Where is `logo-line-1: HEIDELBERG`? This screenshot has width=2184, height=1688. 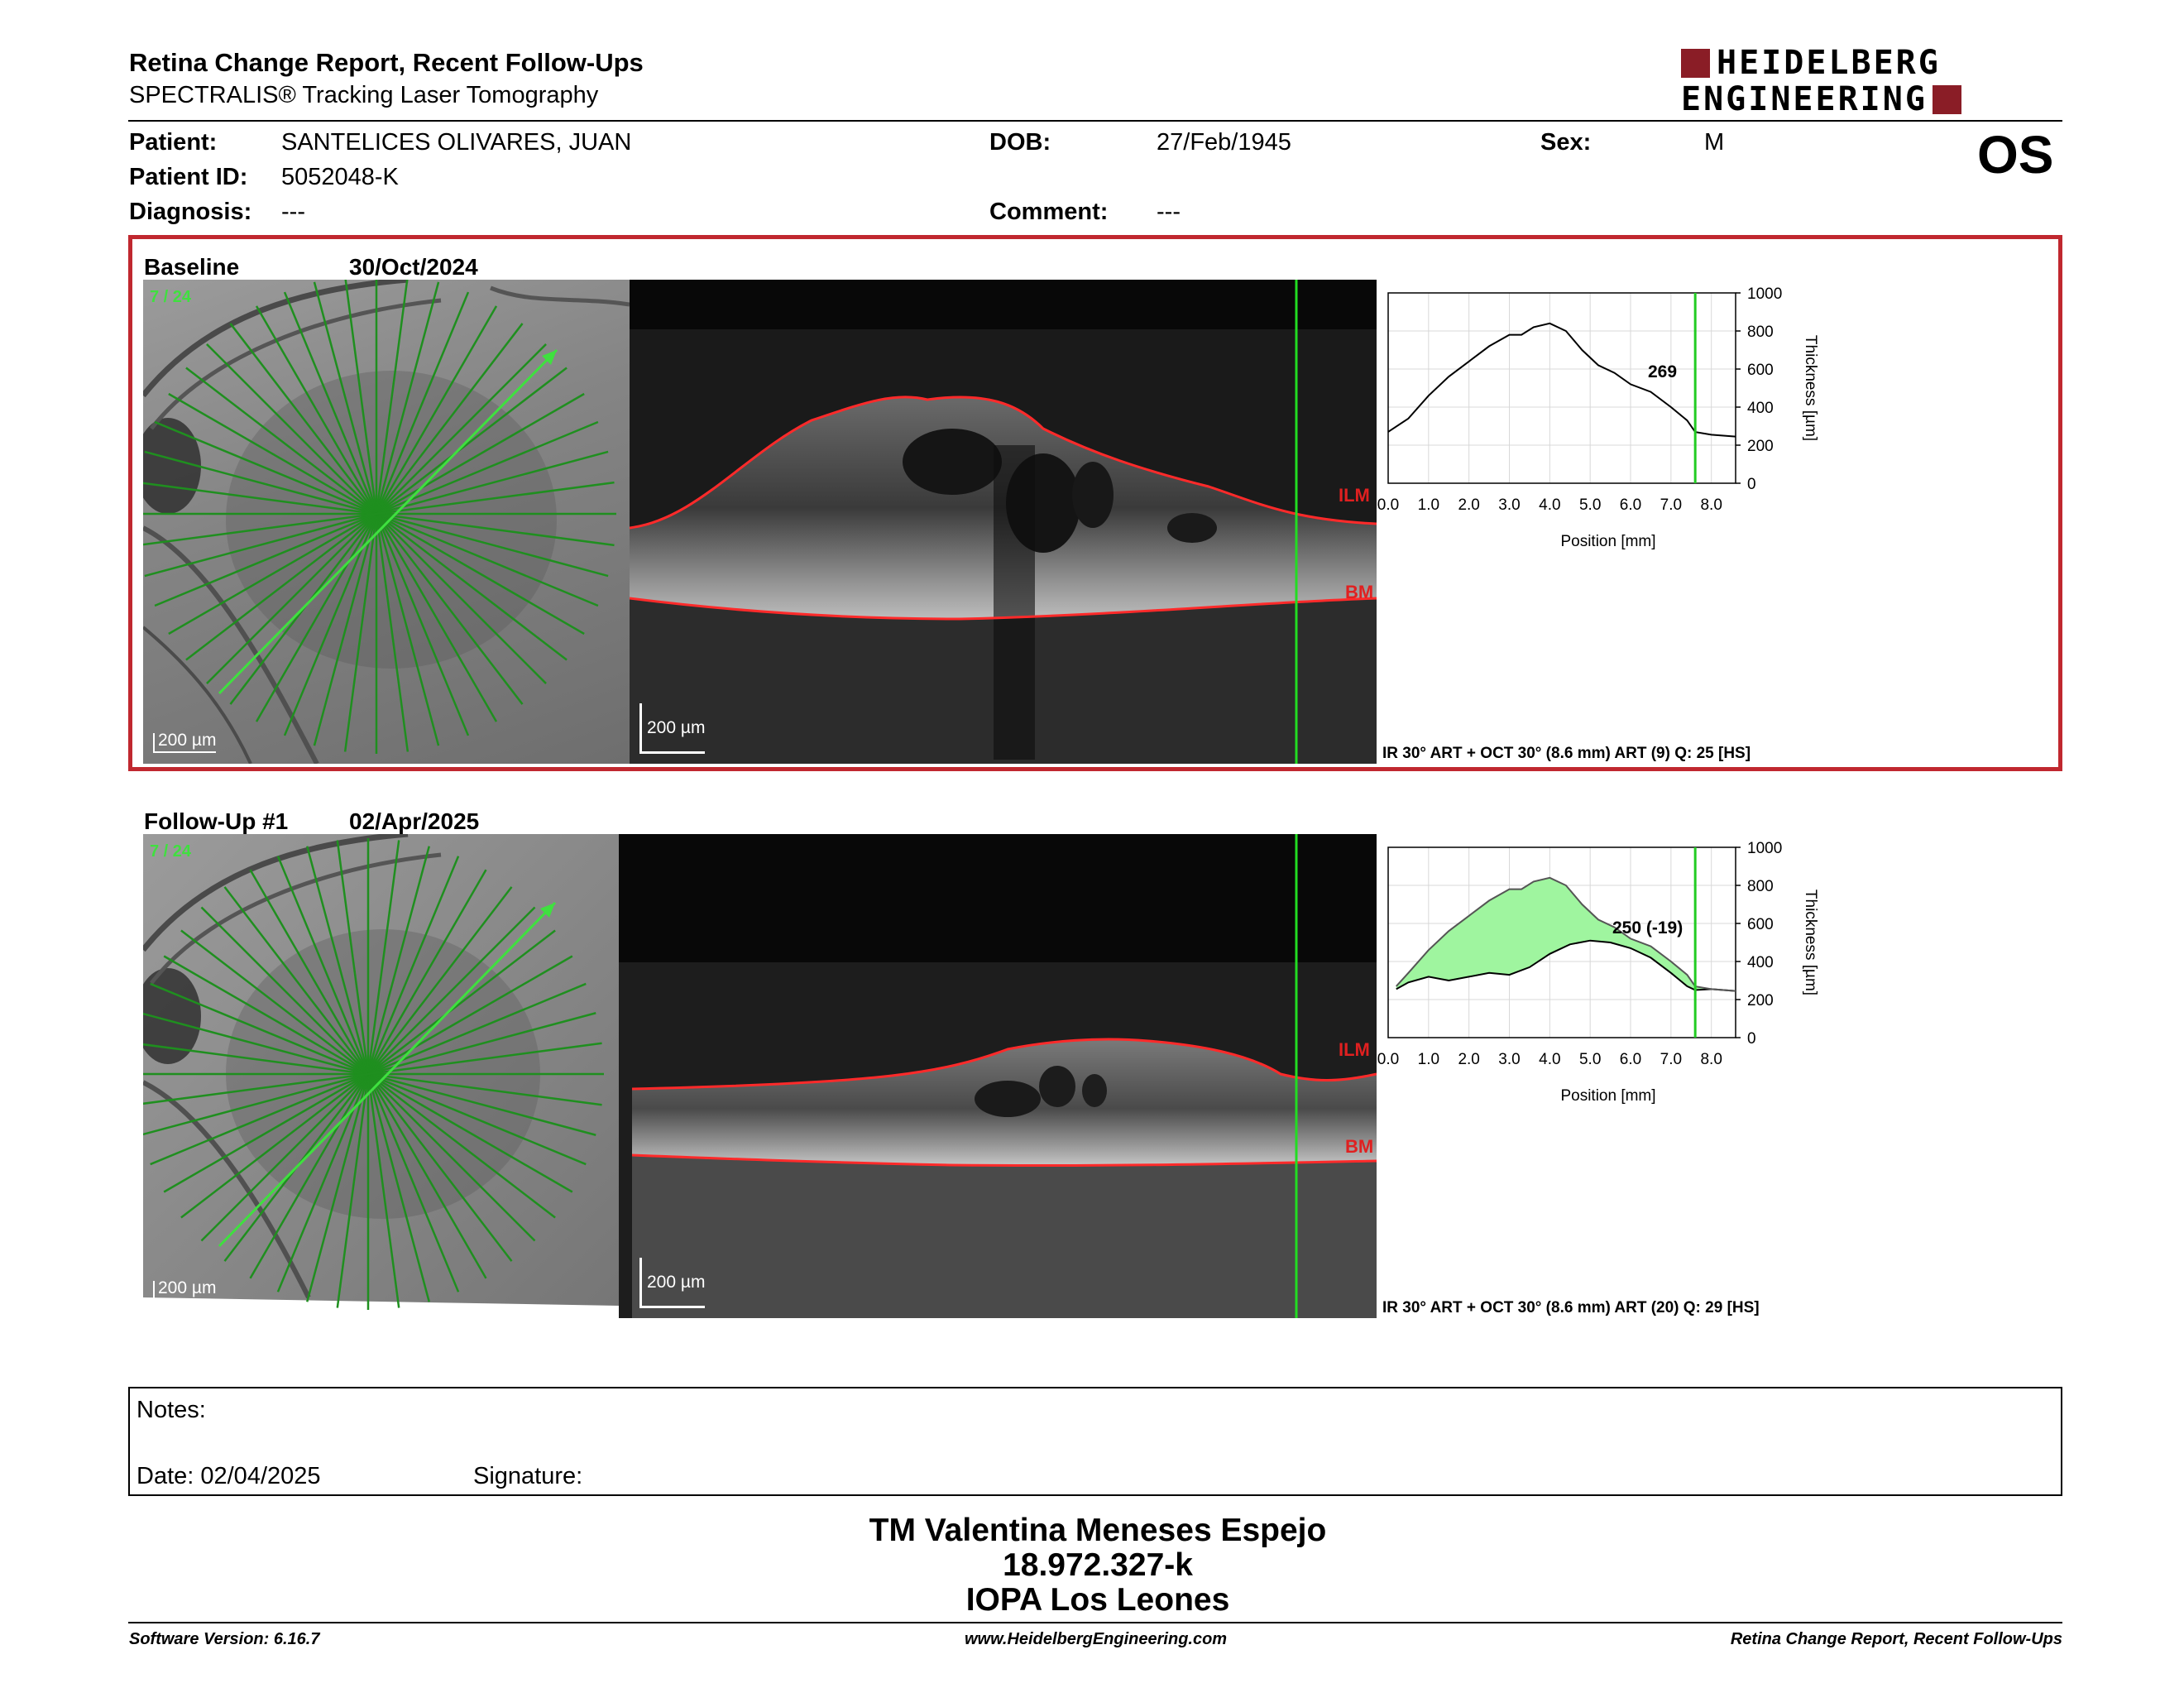
logo-line-1: HEIDELBERG is located at coordinates (1811, 62).